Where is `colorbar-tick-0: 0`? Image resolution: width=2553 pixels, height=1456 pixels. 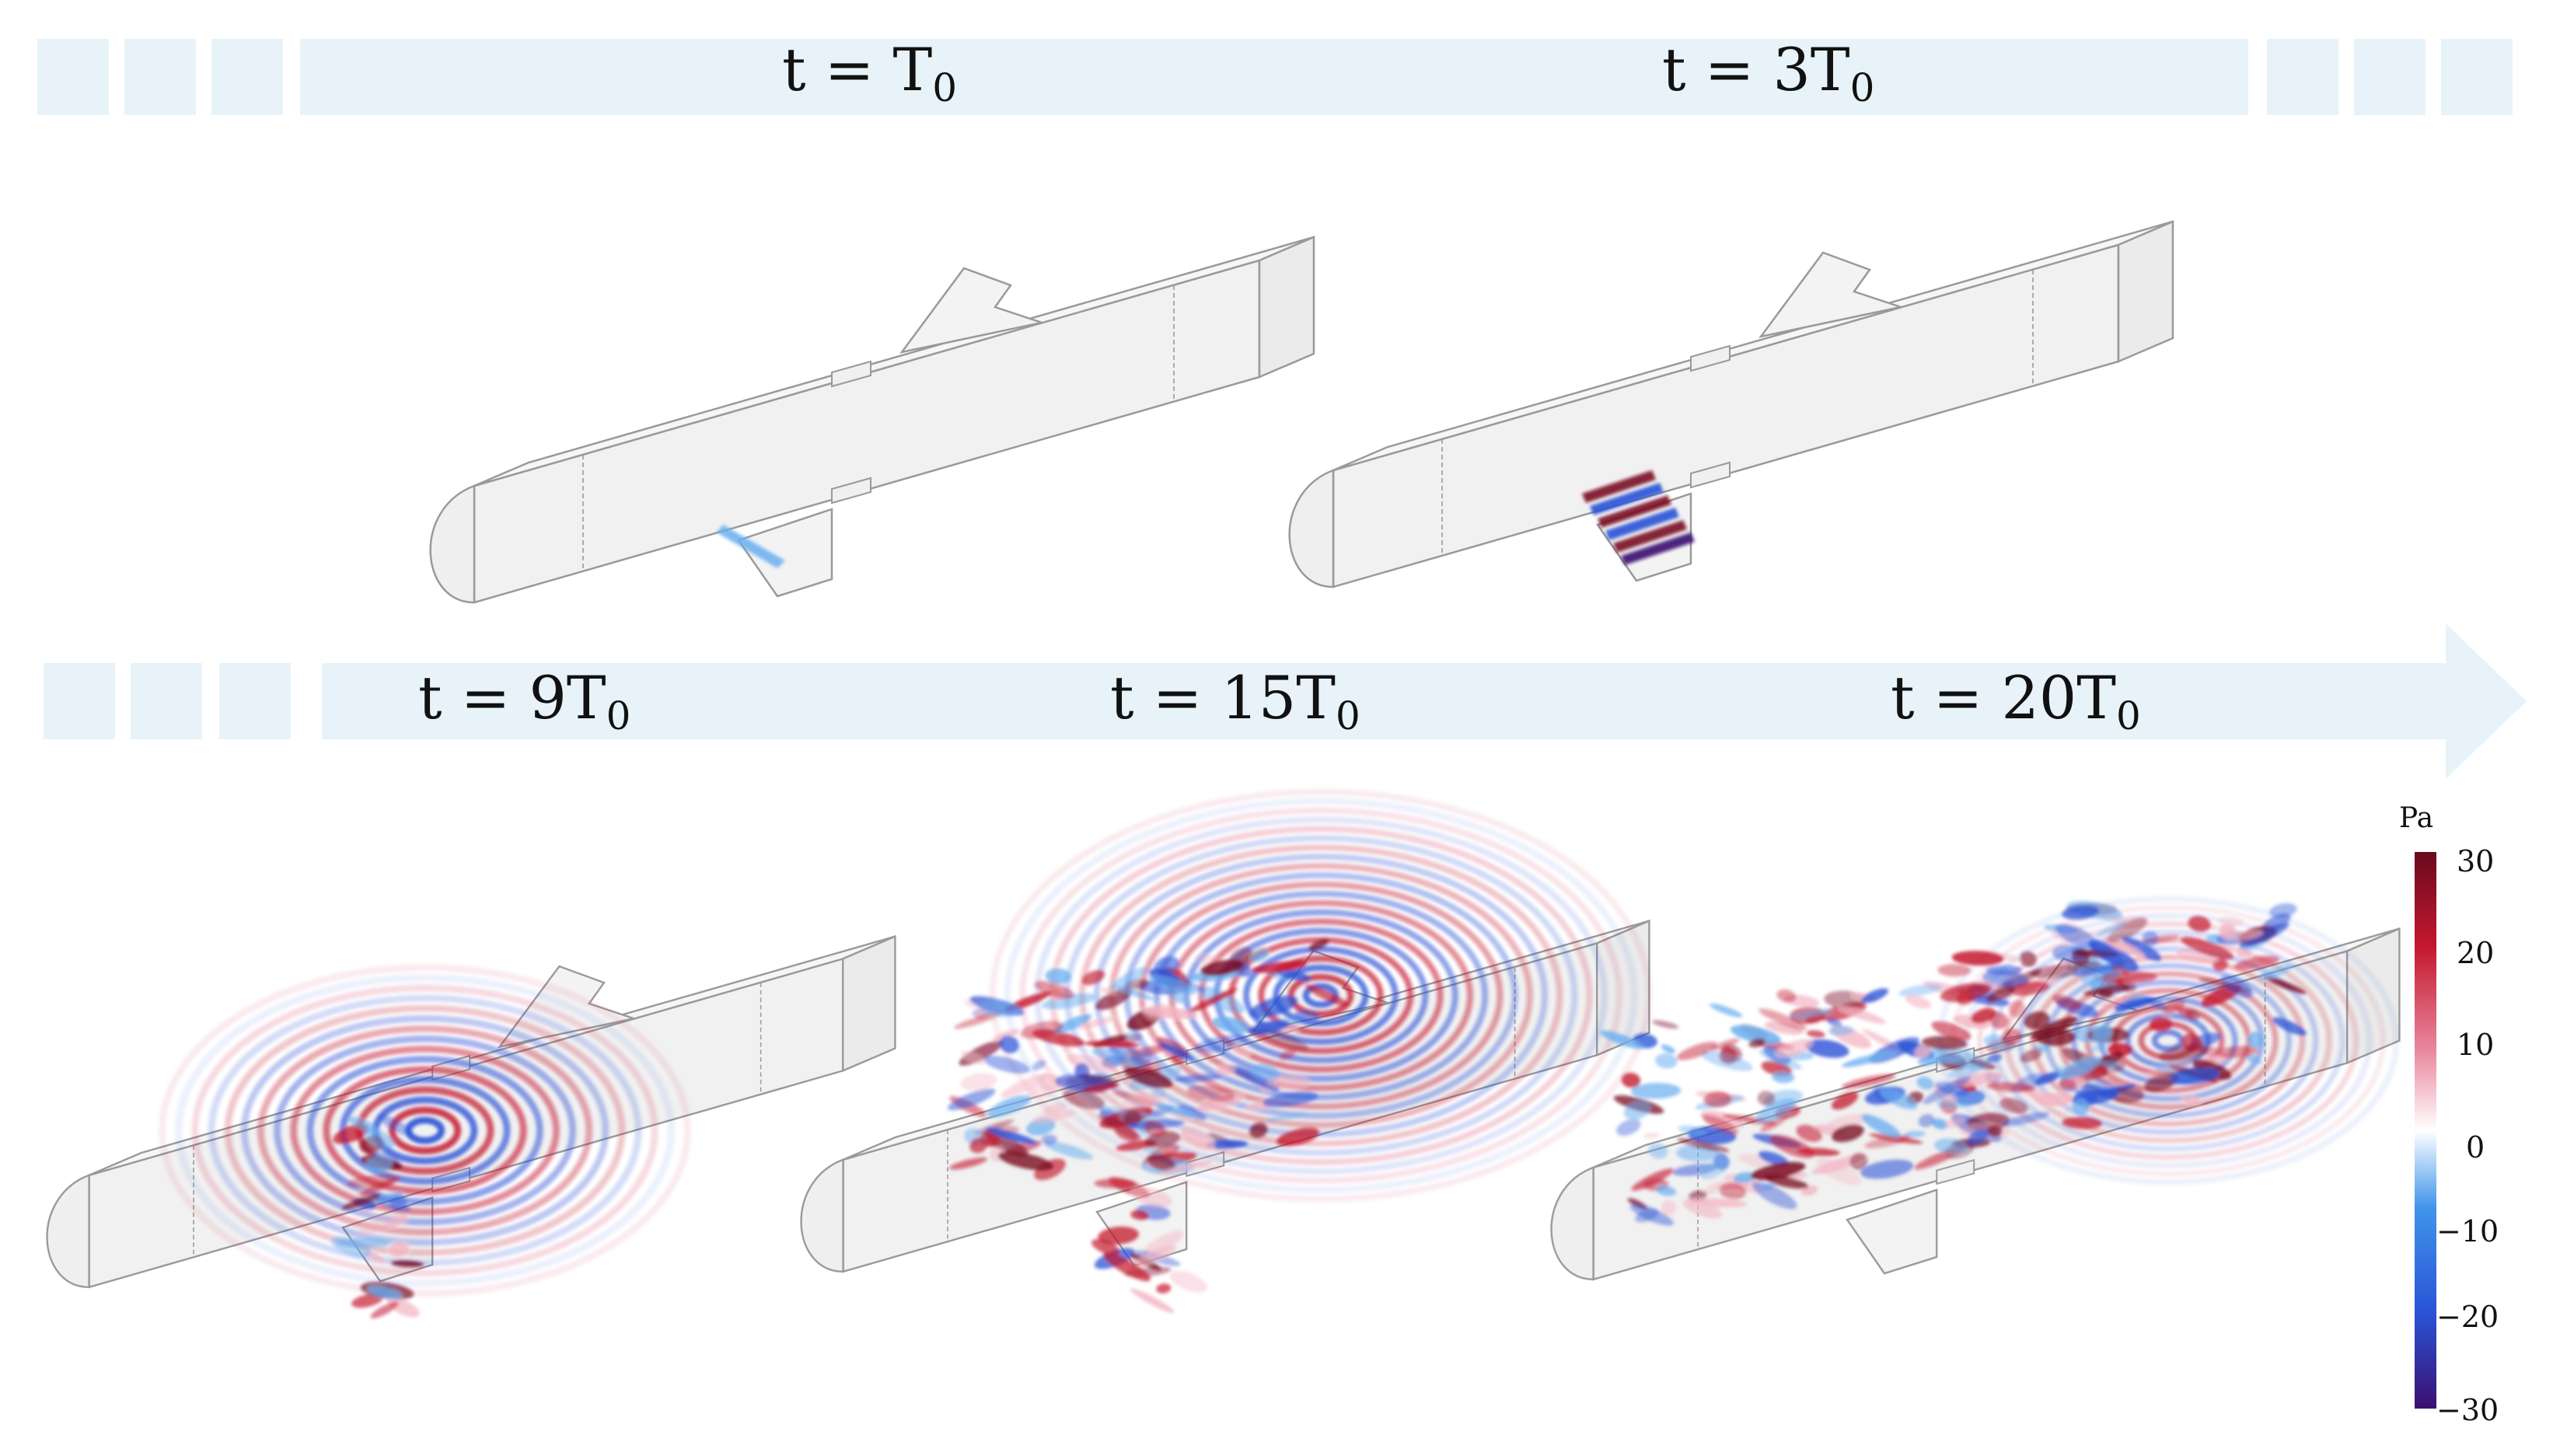 colorbar-tick-0: 0 is located at coordinates (2475, 1147).